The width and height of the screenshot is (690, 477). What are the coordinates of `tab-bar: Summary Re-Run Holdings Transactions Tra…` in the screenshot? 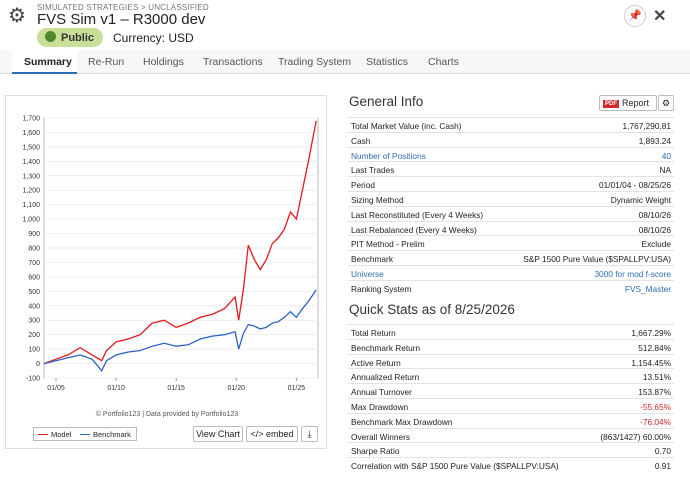 It's located at (345, 62).